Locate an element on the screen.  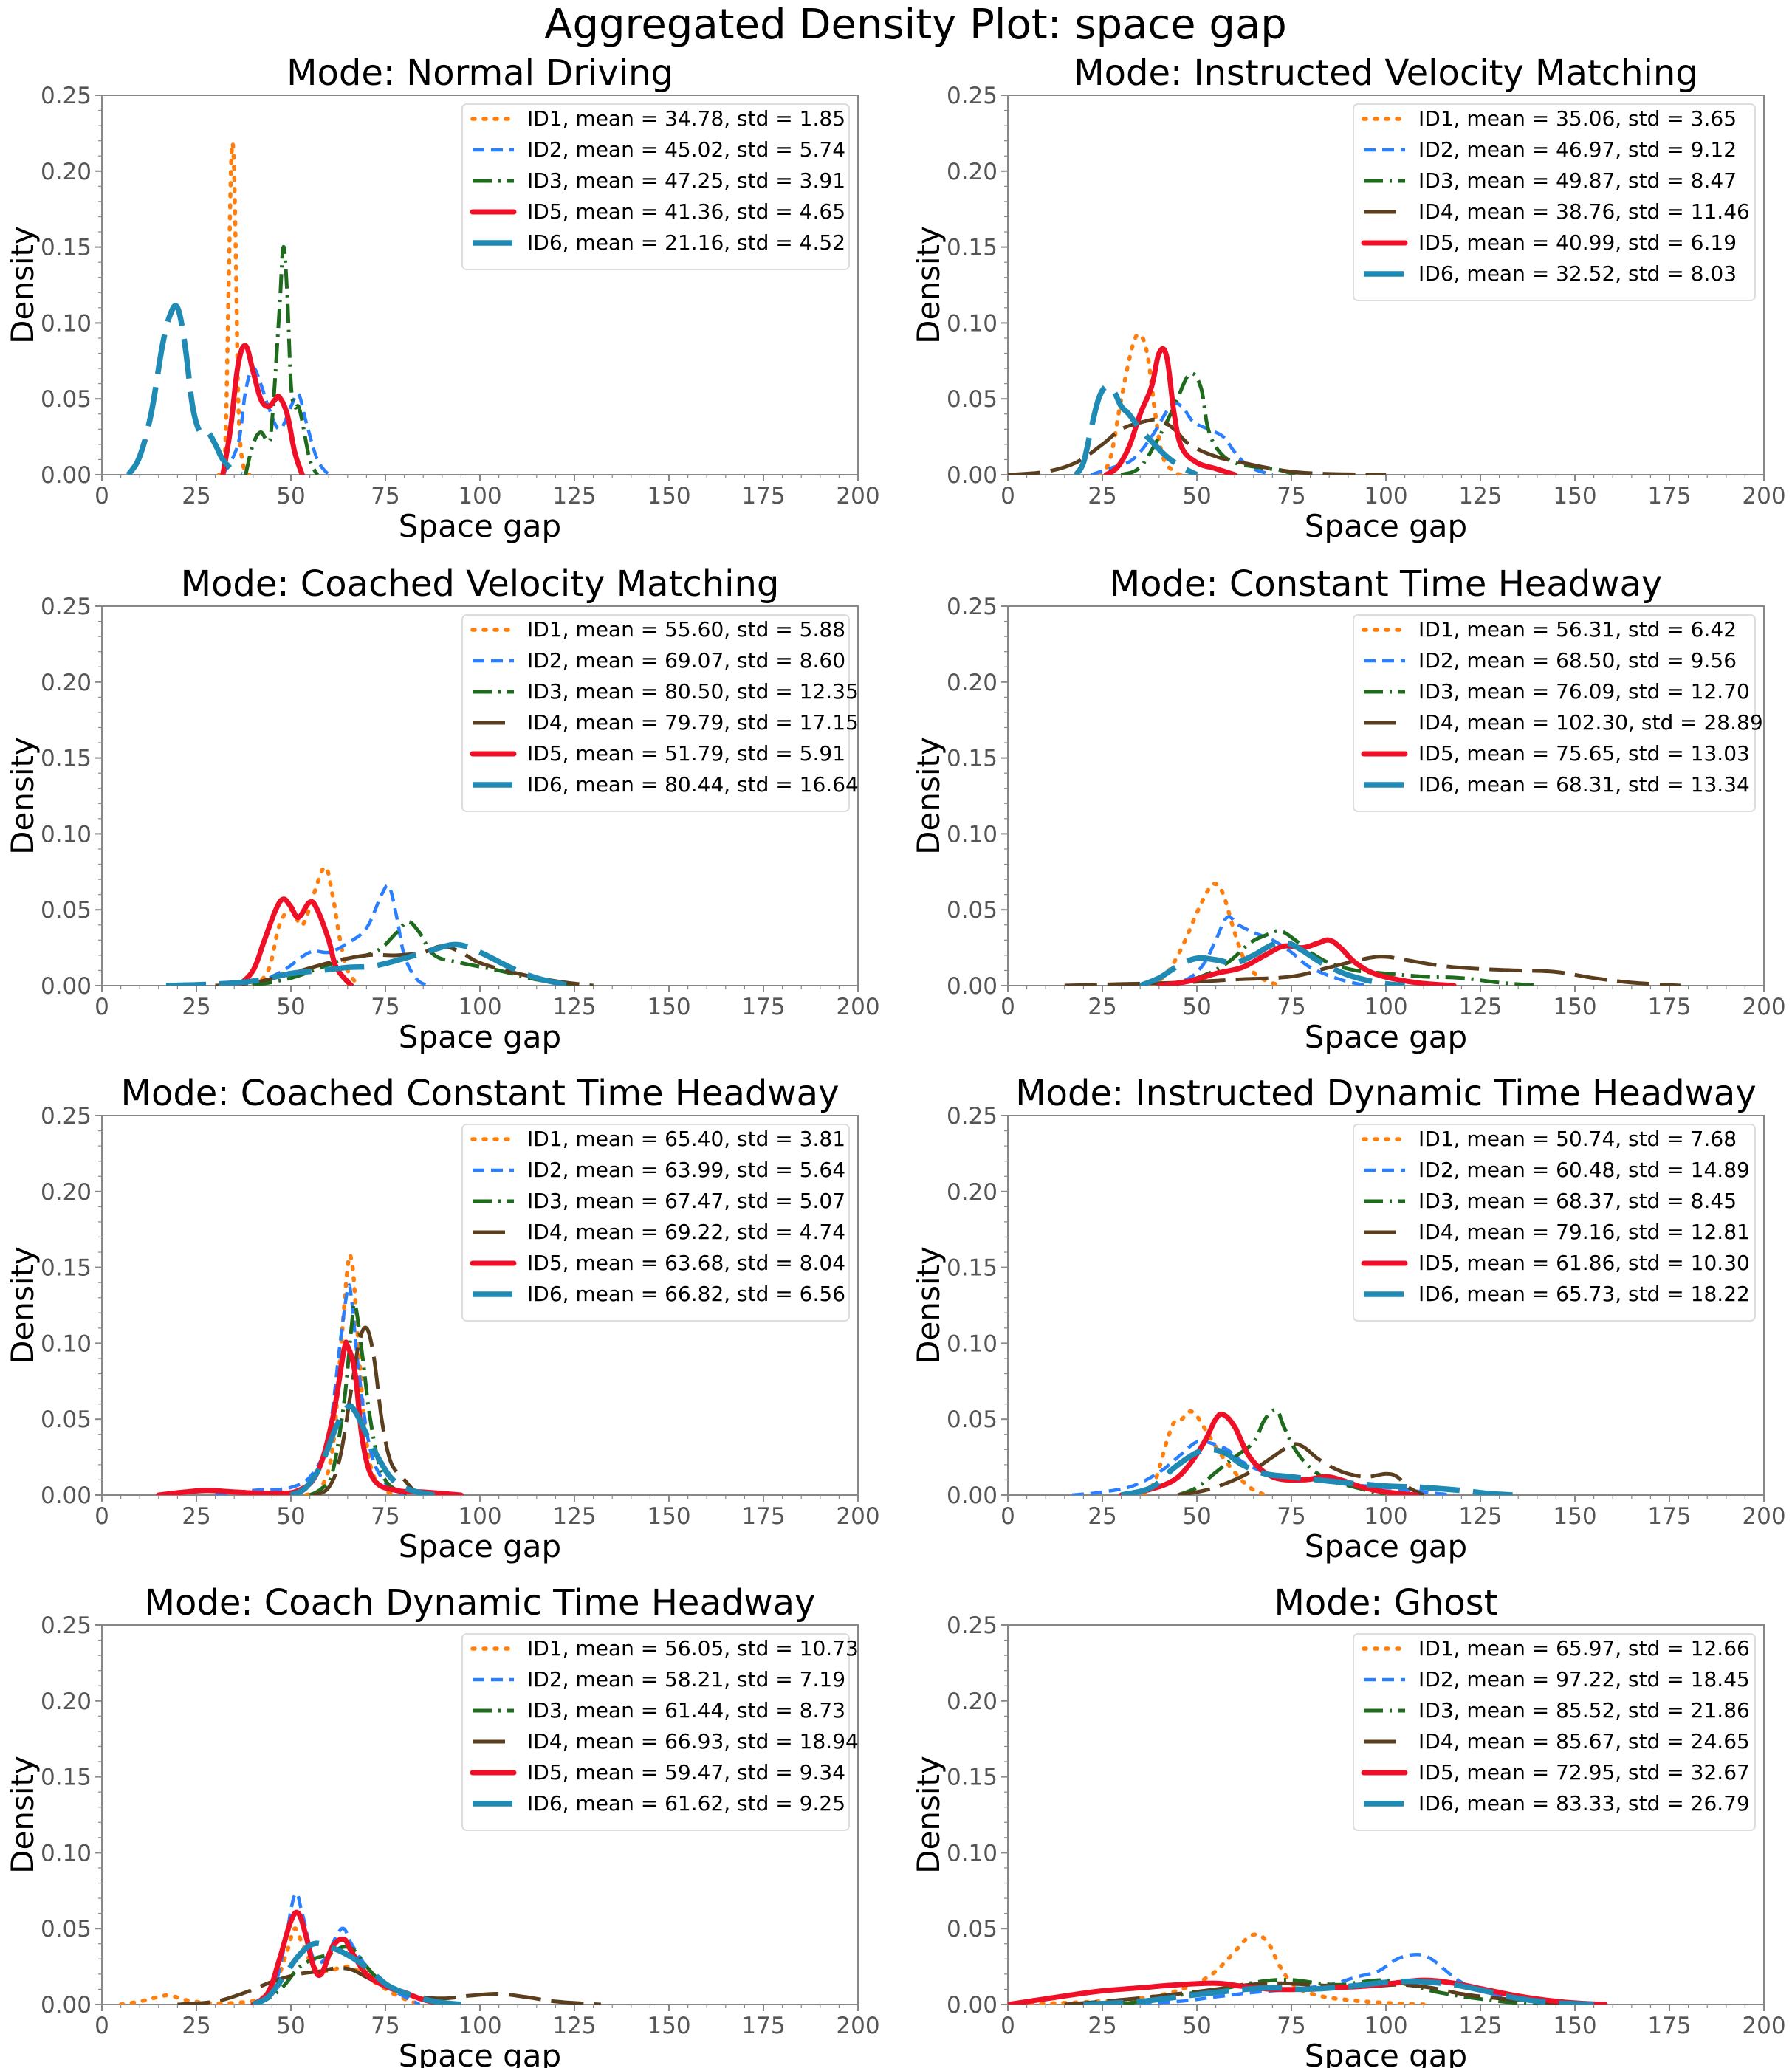
legend-label: ID5, mean = 59.47, std = 9.34 is located at coordinates (686, 1772).